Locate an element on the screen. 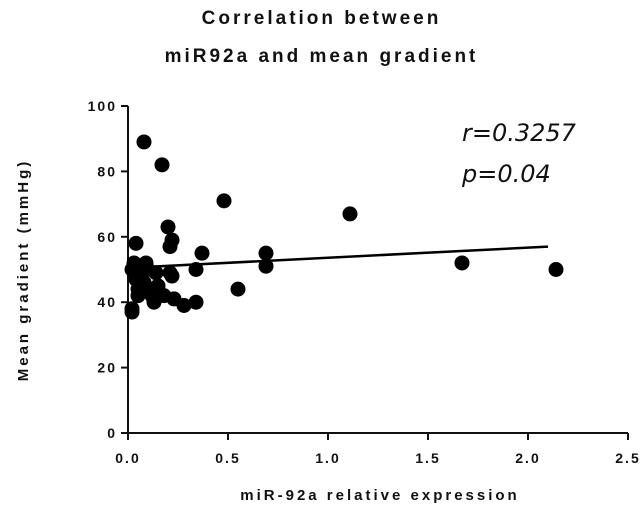  y-tick-label: 0 is located at coordinates (112, 433).